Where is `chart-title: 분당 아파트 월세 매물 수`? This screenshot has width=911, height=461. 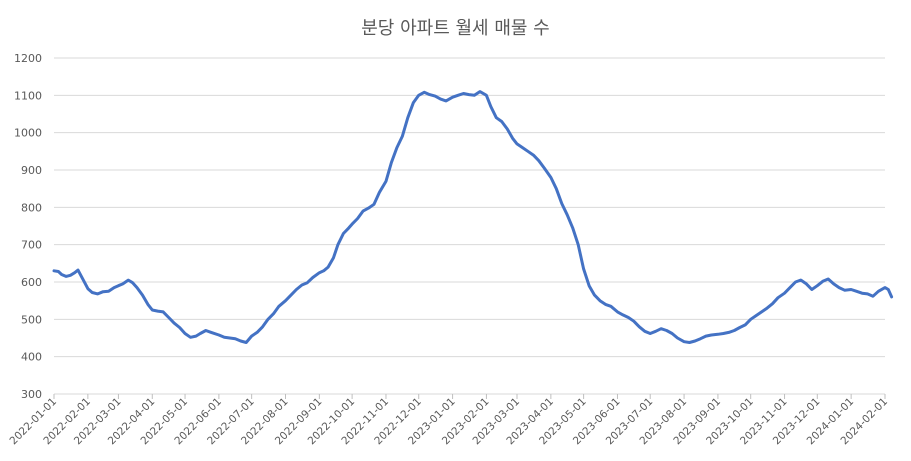 chart-title: 분당 아파트 월세 매물 수 is located at coordinates (455, 28).